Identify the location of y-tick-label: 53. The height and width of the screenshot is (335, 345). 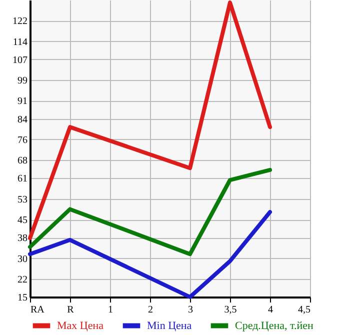
(23, 200).